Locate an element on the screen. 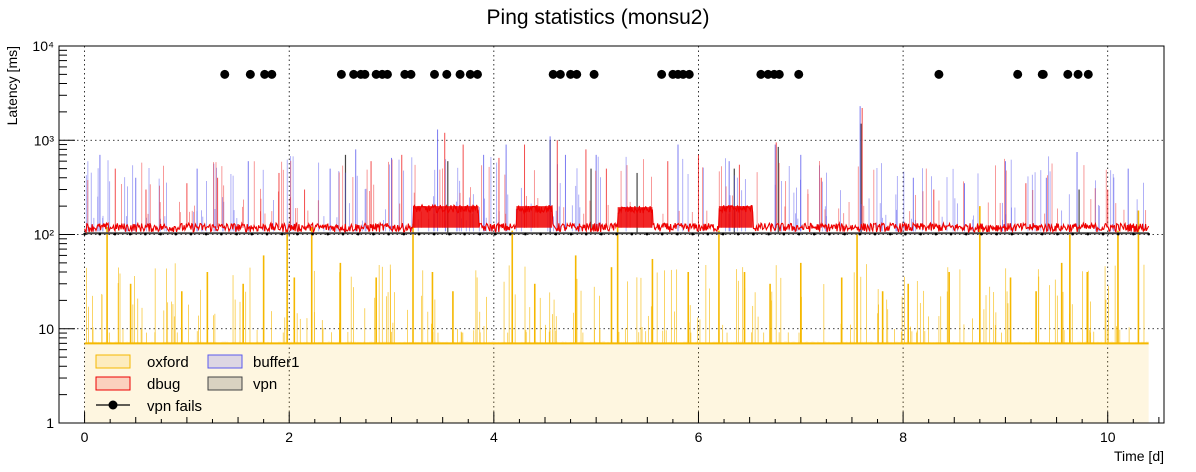  legend-label-dbug: dbug is located at coordinates (163, 384).